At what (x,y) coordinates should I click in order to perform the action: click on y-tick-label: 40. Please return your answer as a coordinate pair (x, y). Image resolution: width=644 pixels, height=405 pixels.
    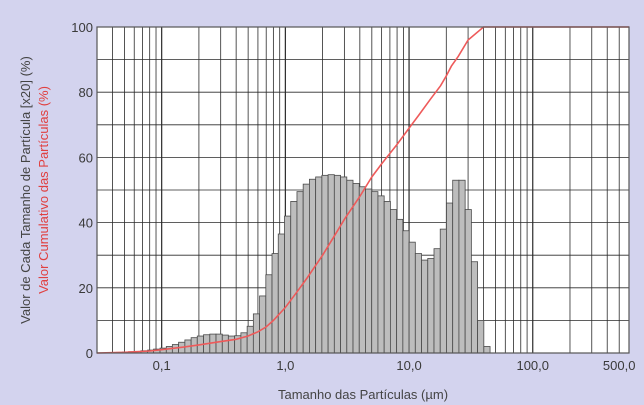
    Looking at the image, I should click on (86, 223).